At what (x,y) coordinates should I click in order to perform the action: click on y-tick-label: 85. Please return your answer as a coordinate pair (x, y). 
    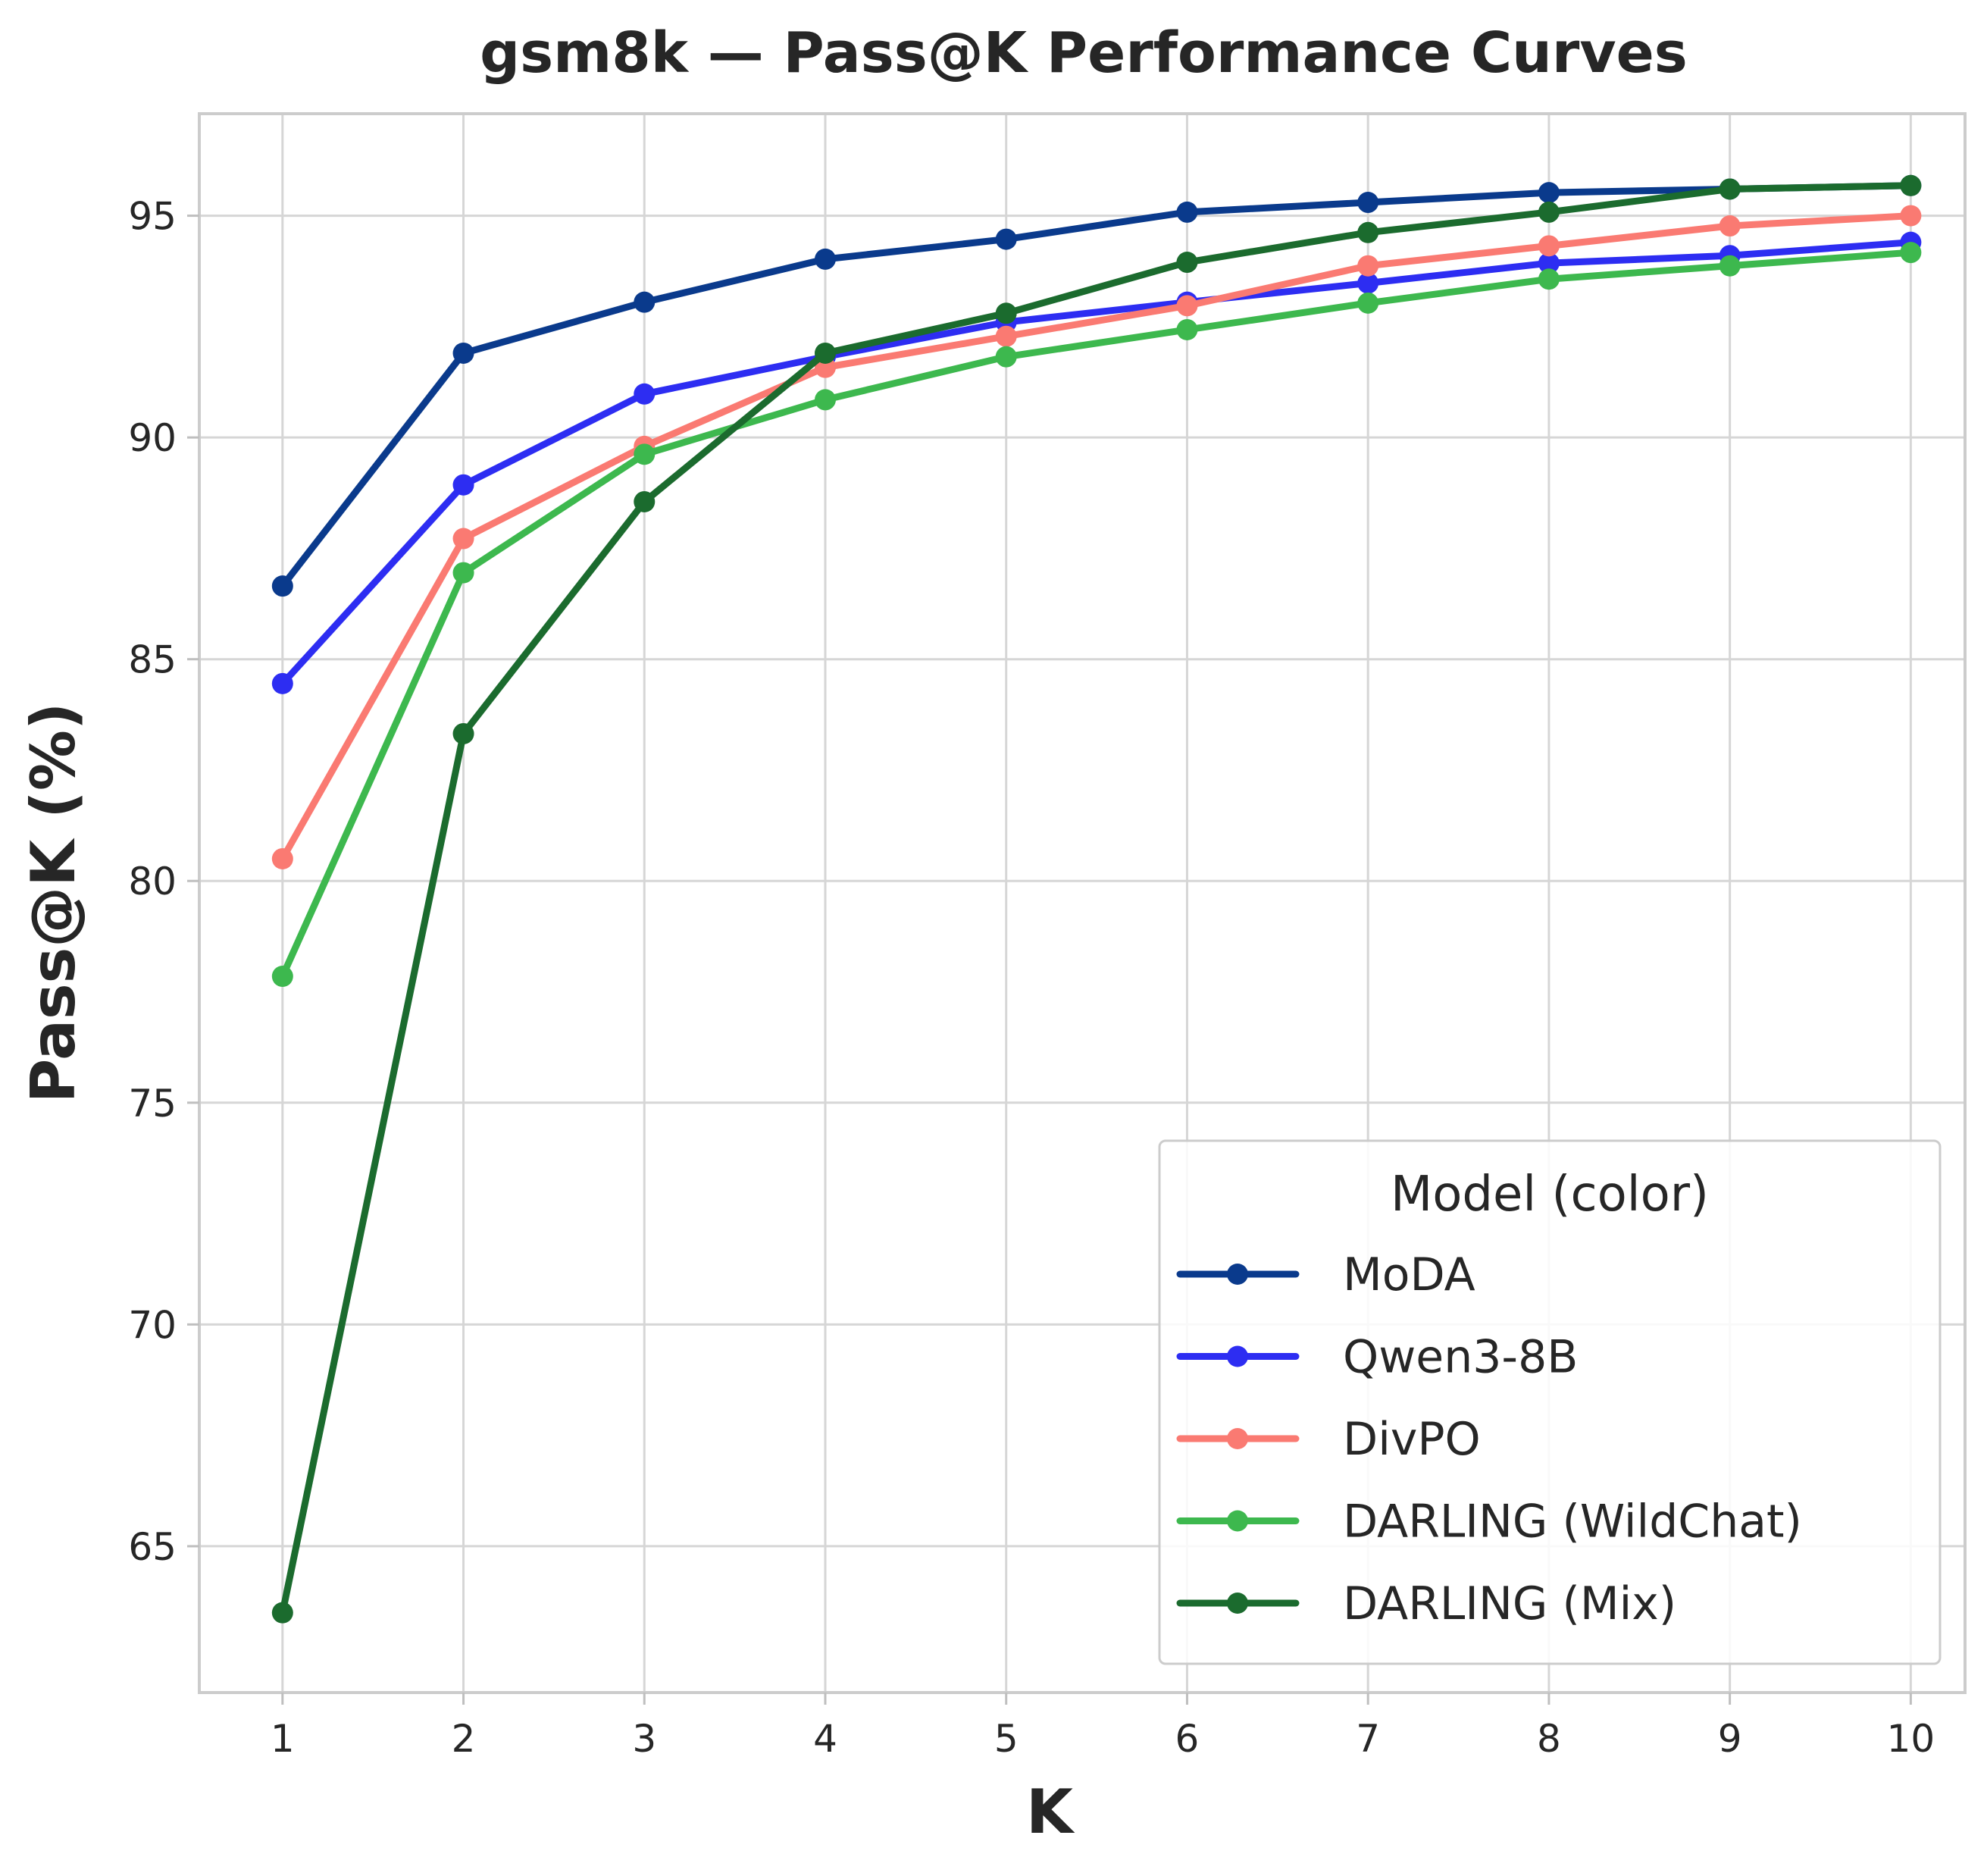
    Looking at the image, I should click on (152, 660).